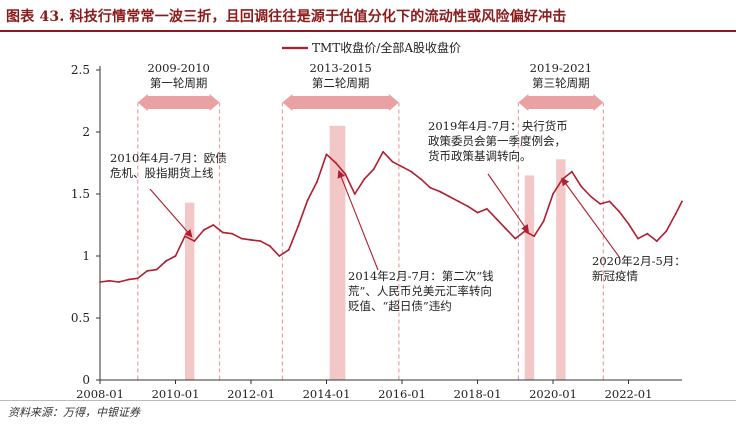  I want to click on annotation-text: 2010年4月-7月：欧债, so click(168, 158).